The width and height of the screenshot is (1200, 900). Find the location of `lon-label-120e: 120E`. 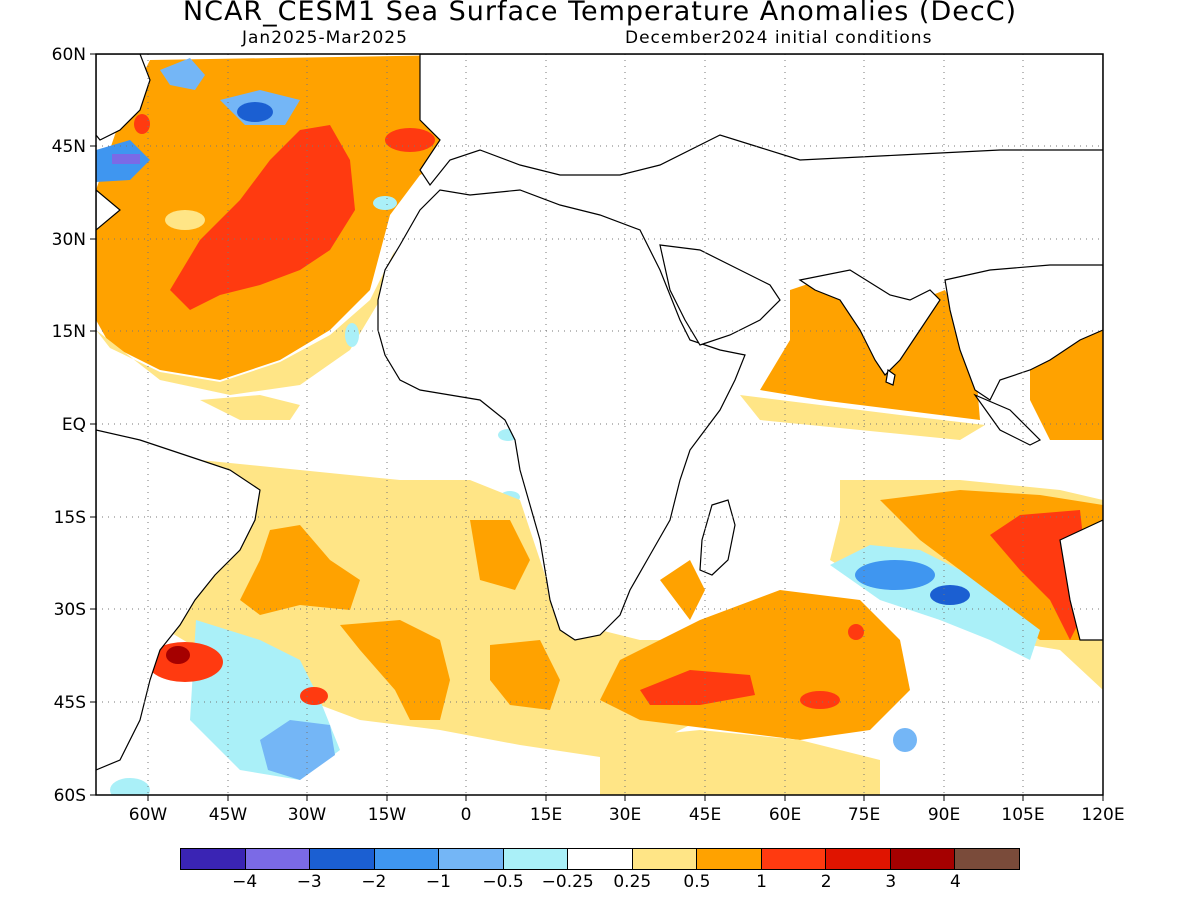

lon-label-120e: 120E is located at coordinates (1102, 815).